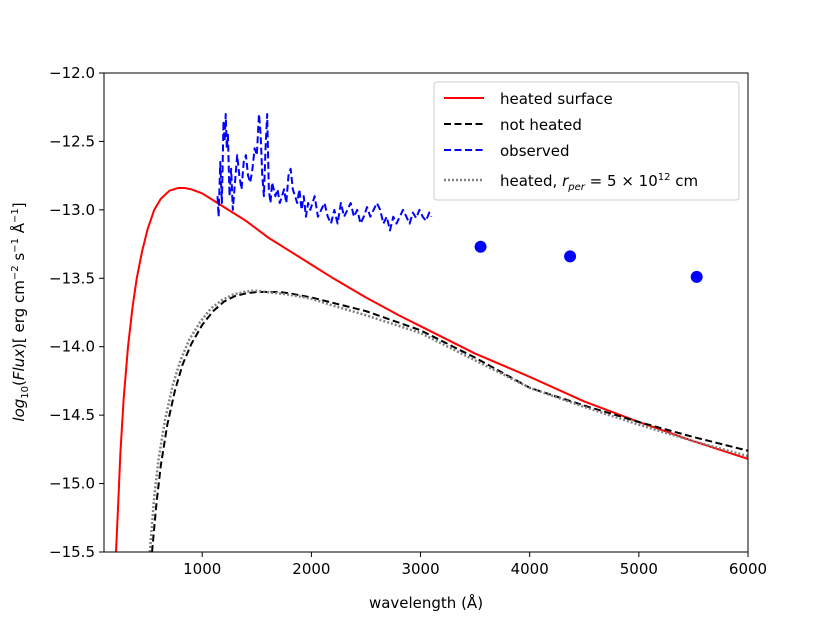  I want to click on x-tick-label: 5000, so click(639, 569).